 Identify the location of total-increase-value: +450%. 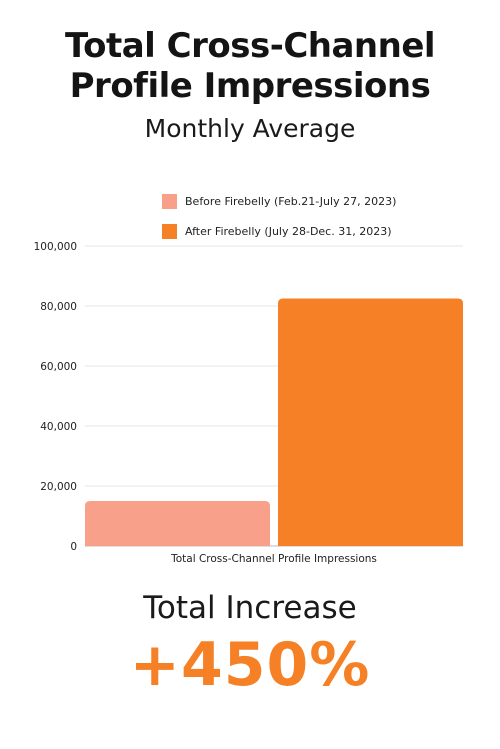
(250, 665).